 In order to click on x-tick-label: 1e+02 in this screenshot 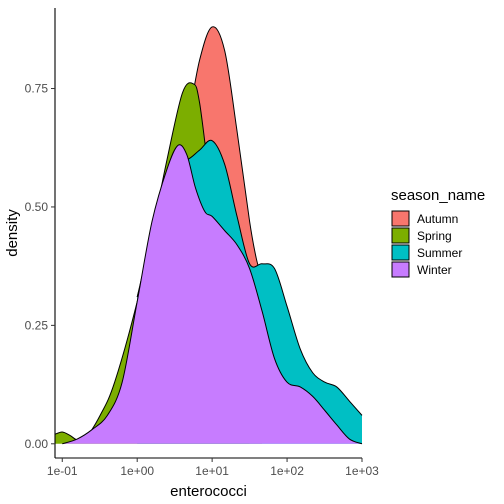, I will do `click(287, 471)`.